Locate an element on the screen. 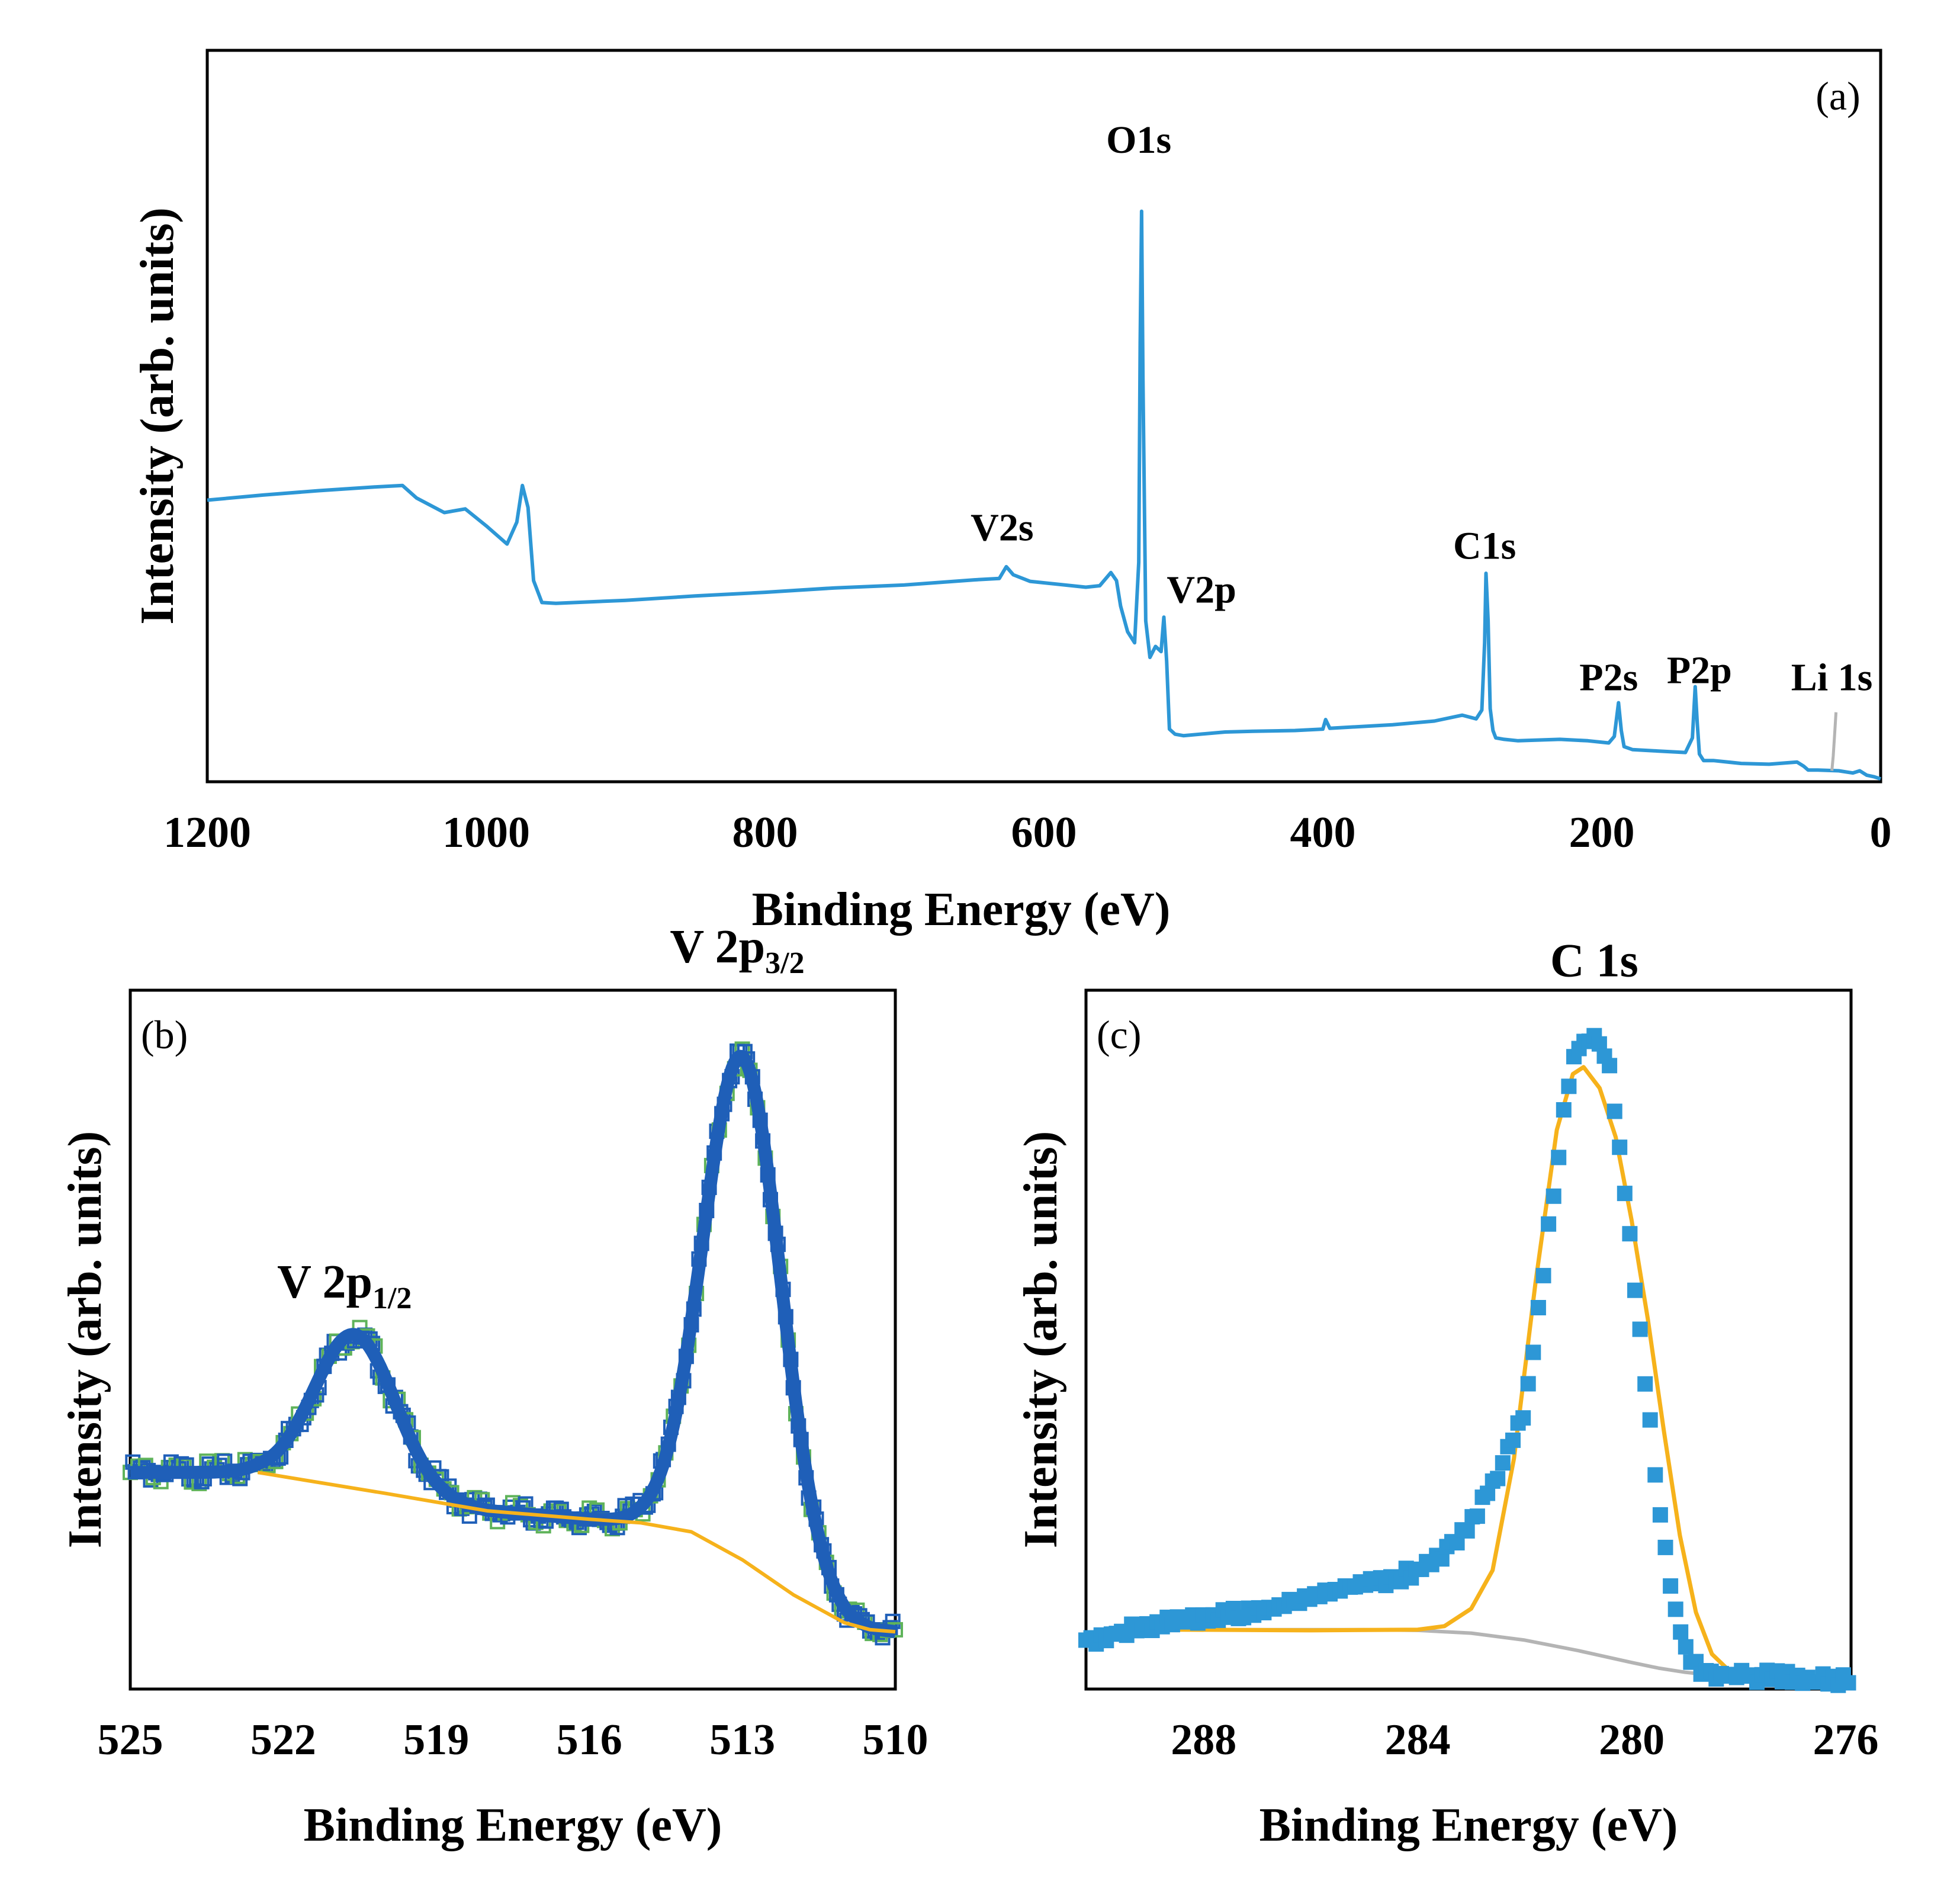  x-tick-label: 516 is located at coordinates (589, 1740).